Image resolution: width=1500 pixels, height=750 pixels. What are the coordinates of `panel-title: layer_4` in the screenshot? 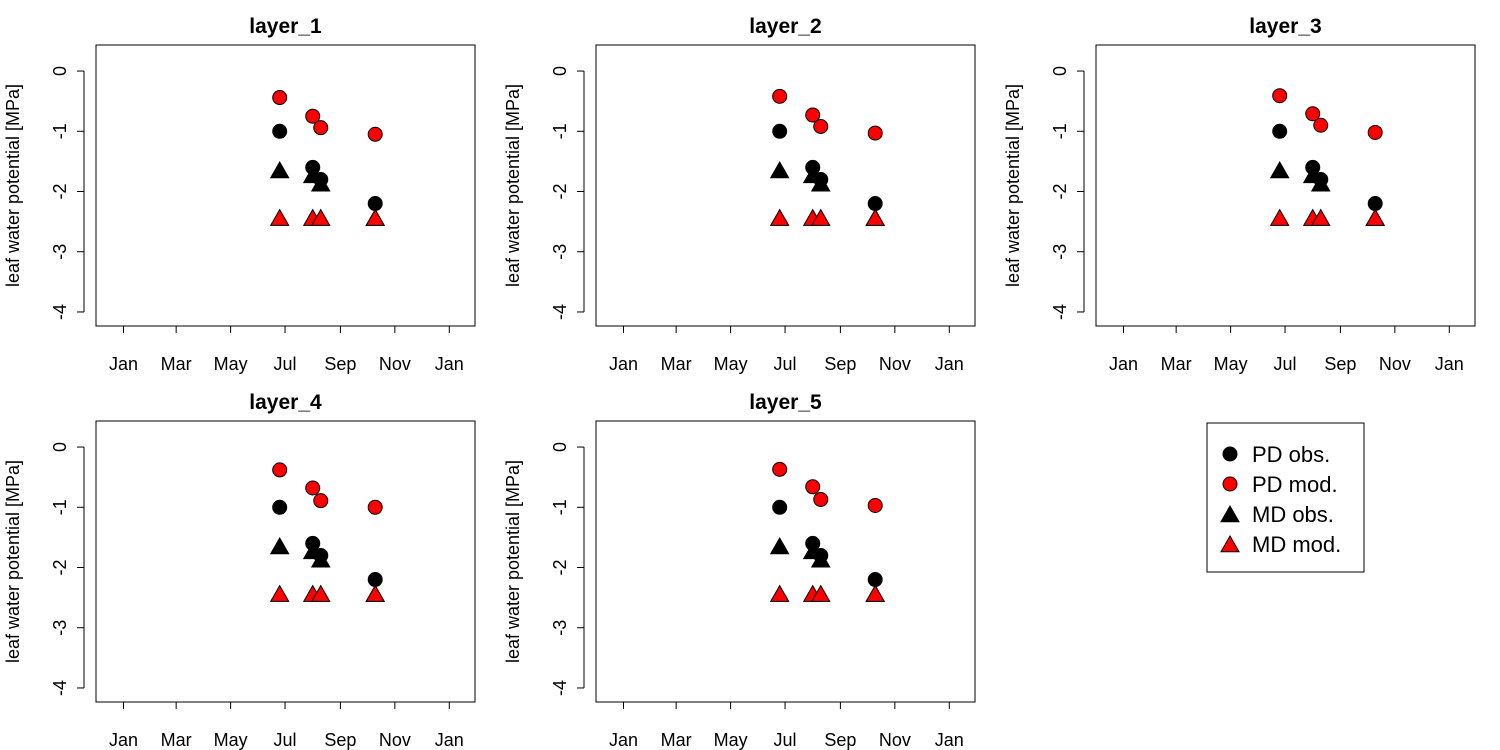 It's located at (285, 402).